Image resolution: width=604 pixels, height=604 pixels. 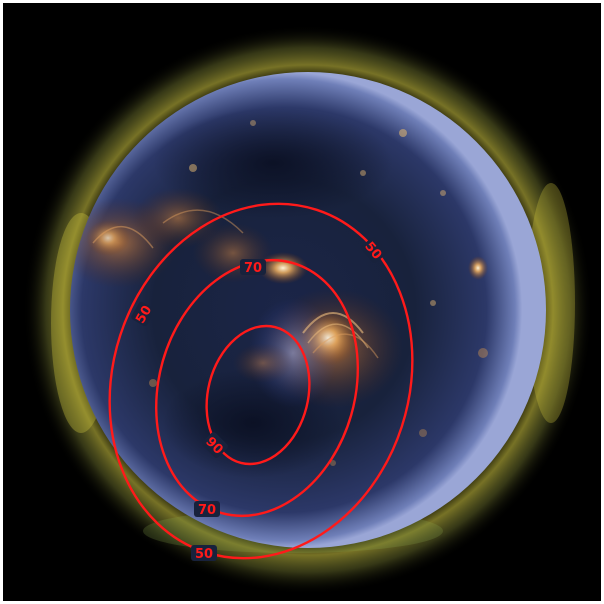 I want to click on contour-label-50-bottom: 50, so click(x=204, y=554).